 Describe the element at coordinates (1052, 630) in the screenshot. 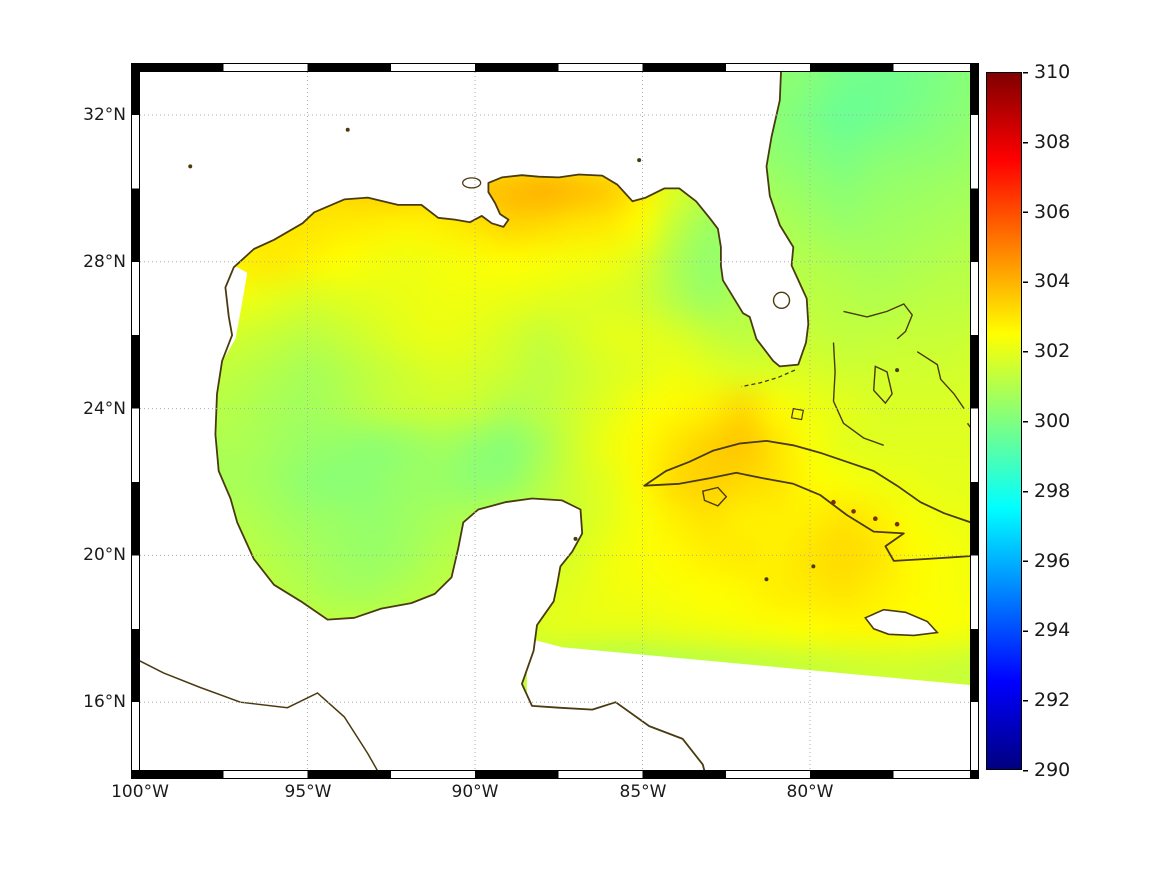

I see `colorbar-tick-label: 294` at that location.